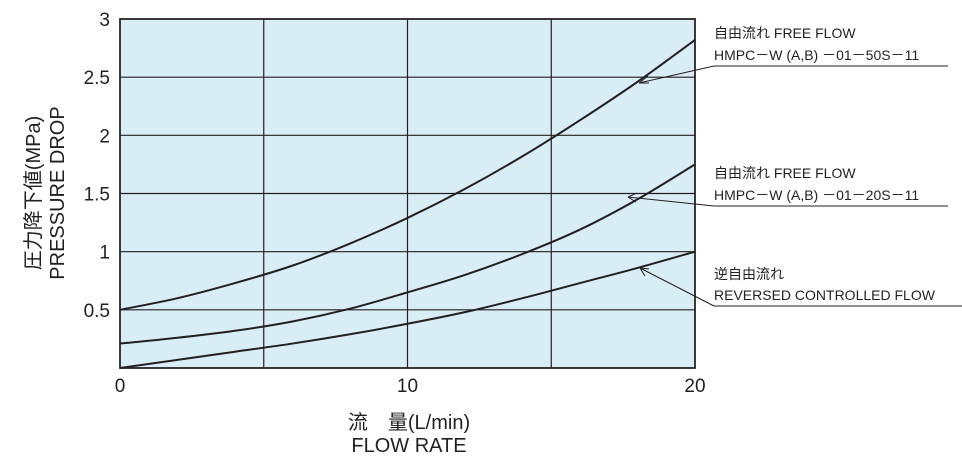 The image size is (962, 459). Describe the element at coordinates (785, 33) in the screenshot. I see `series-1-label-jp: 自由流れ FREE FLOW` at that location.